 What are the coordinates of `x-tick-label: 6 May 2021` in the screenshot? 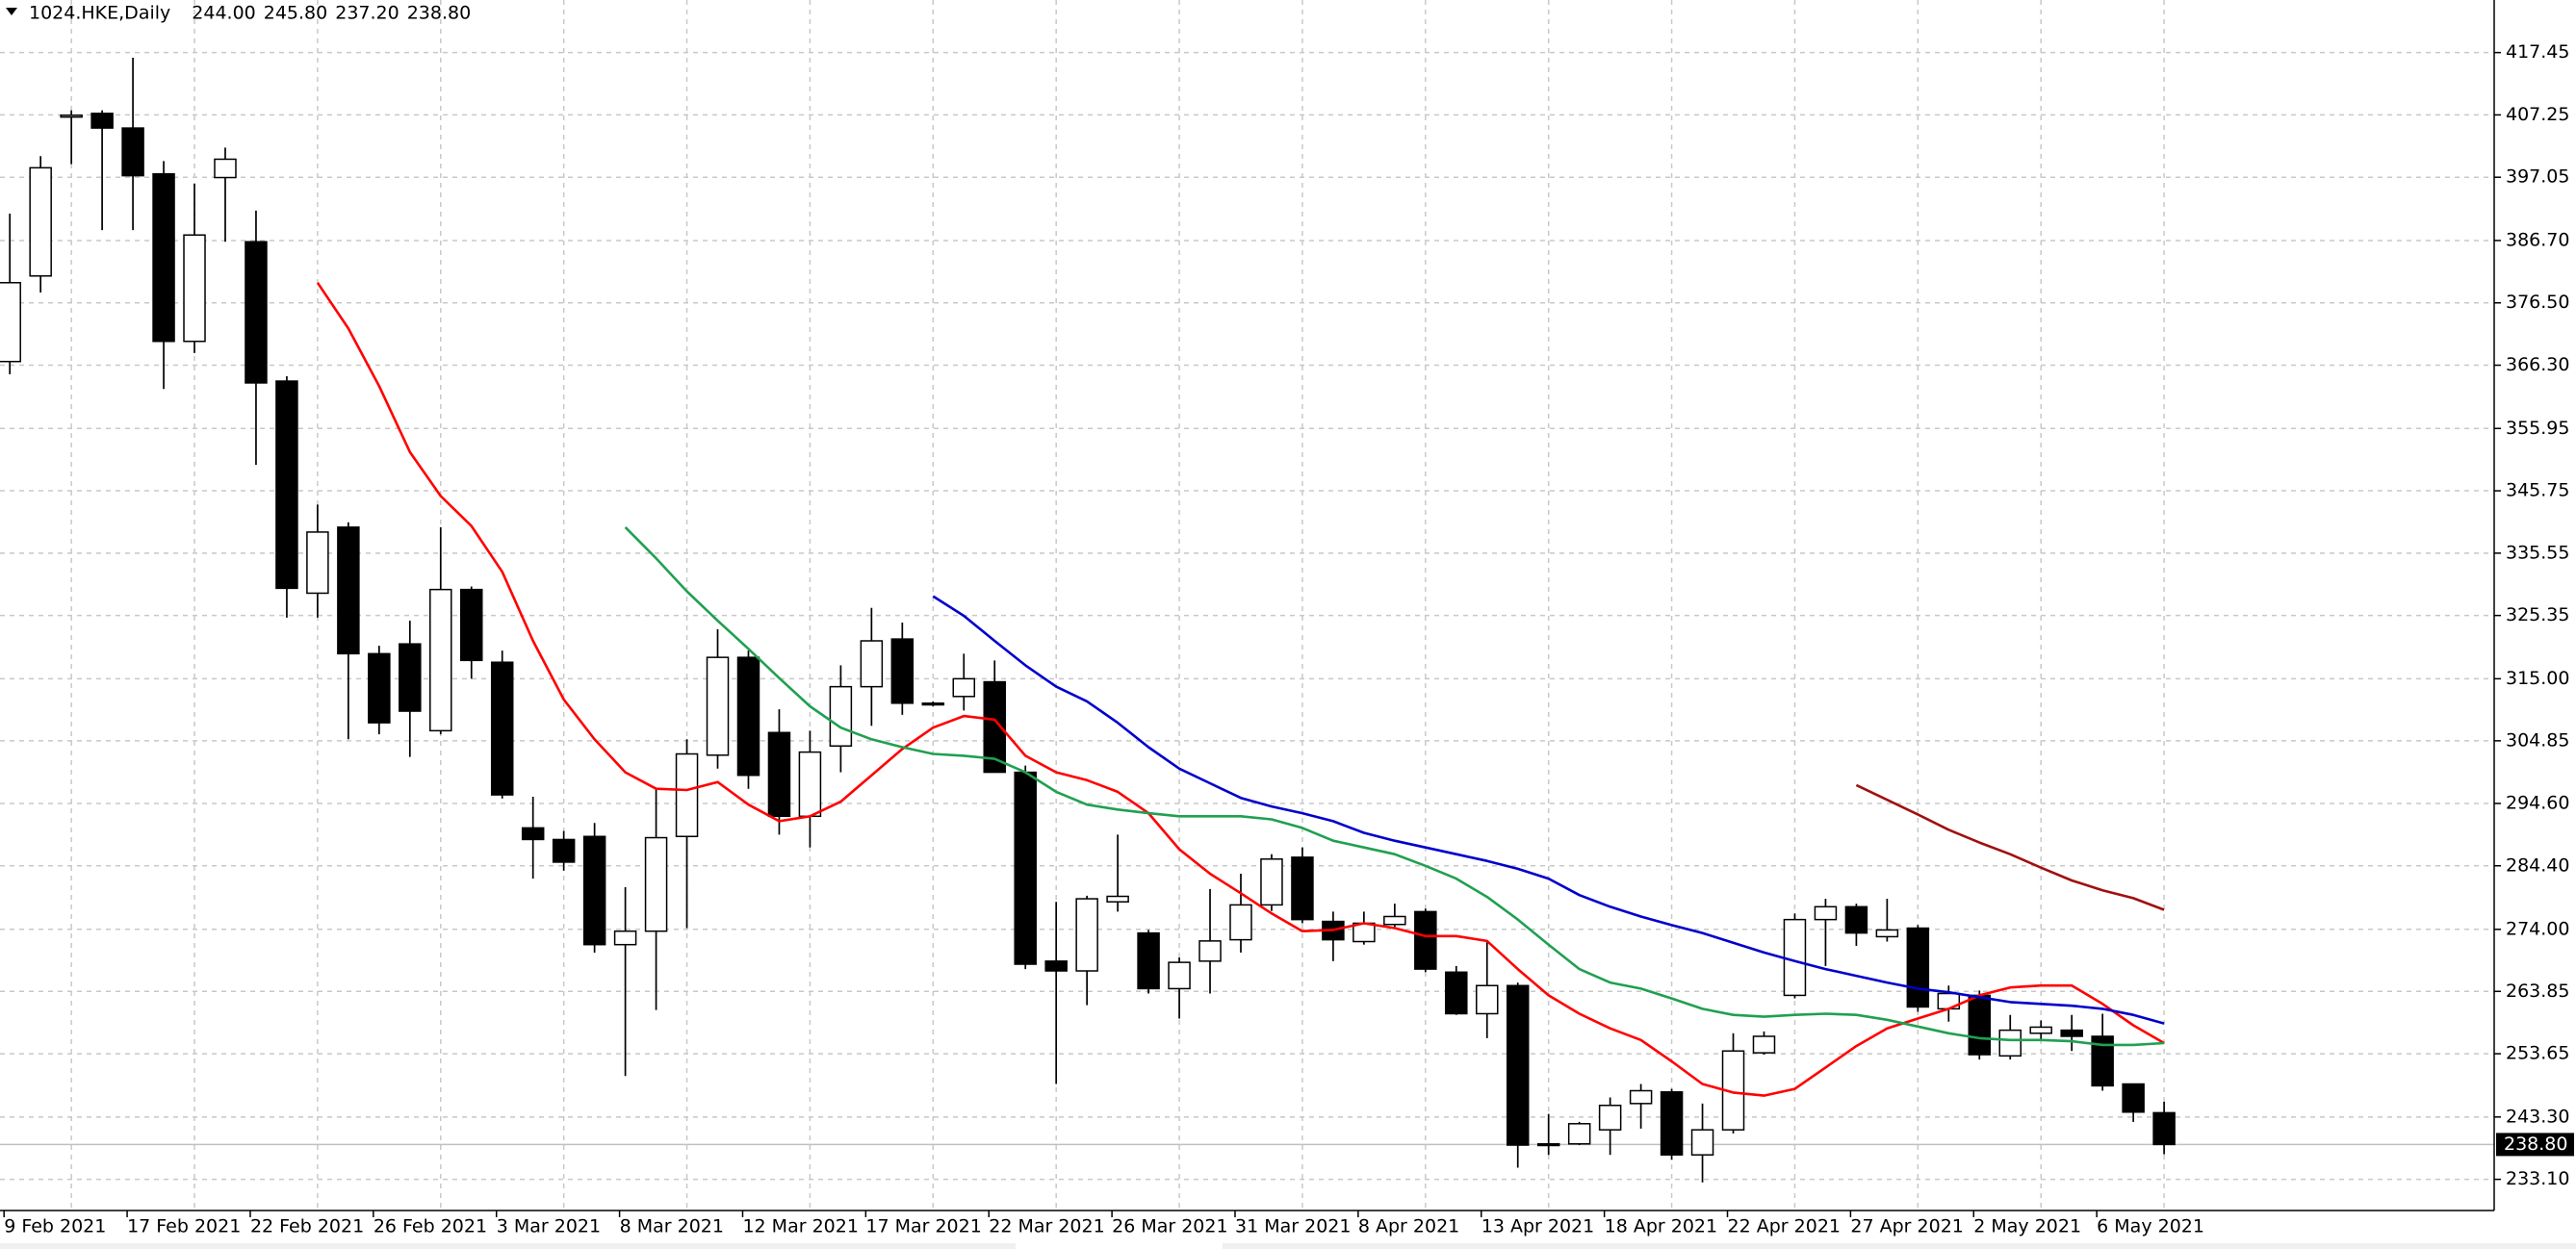 It's located at (2151, 1226).